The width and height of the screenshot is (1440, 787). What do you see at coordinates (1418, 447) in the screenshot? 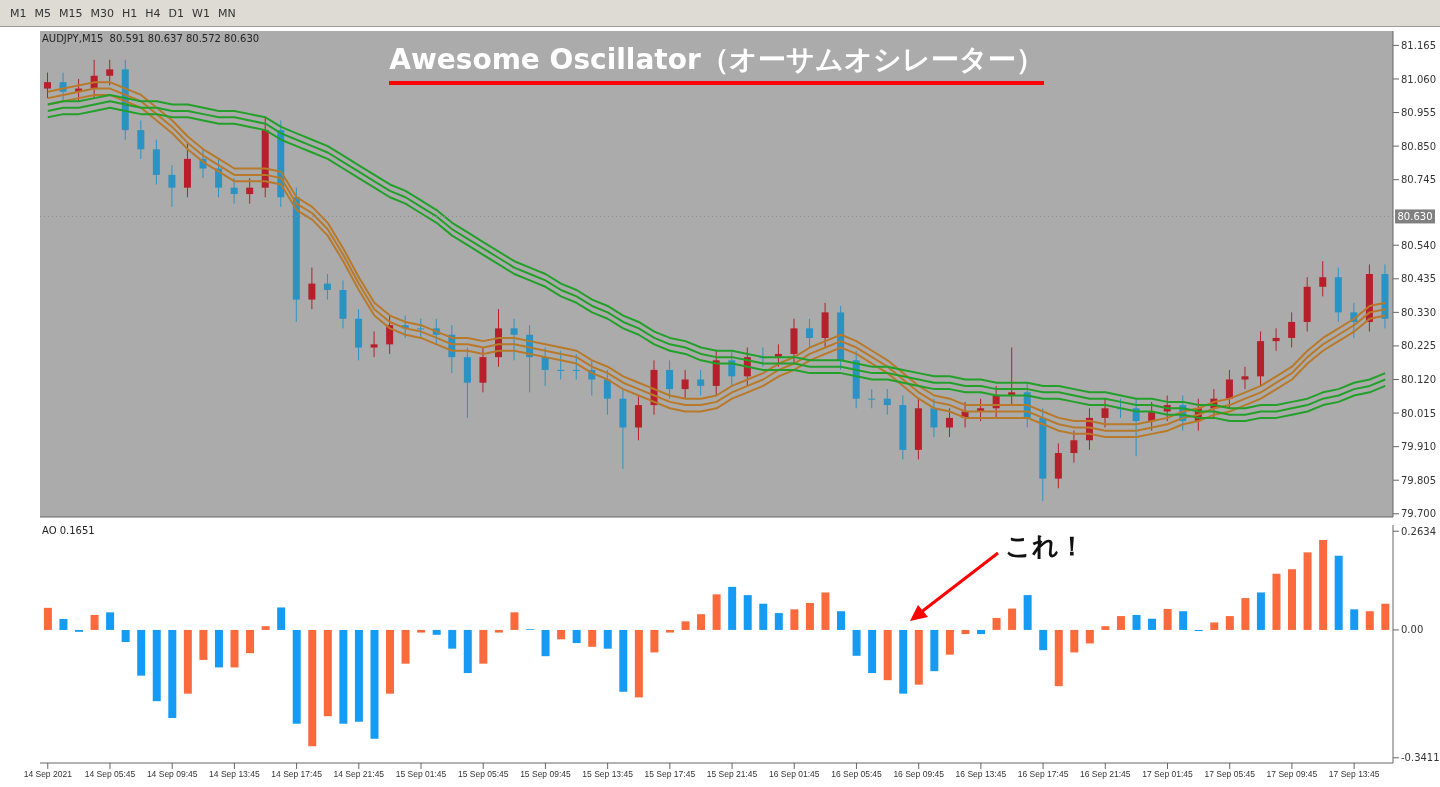
I see `y-tick-label: 79.910` at bounding box center [1418, 447].